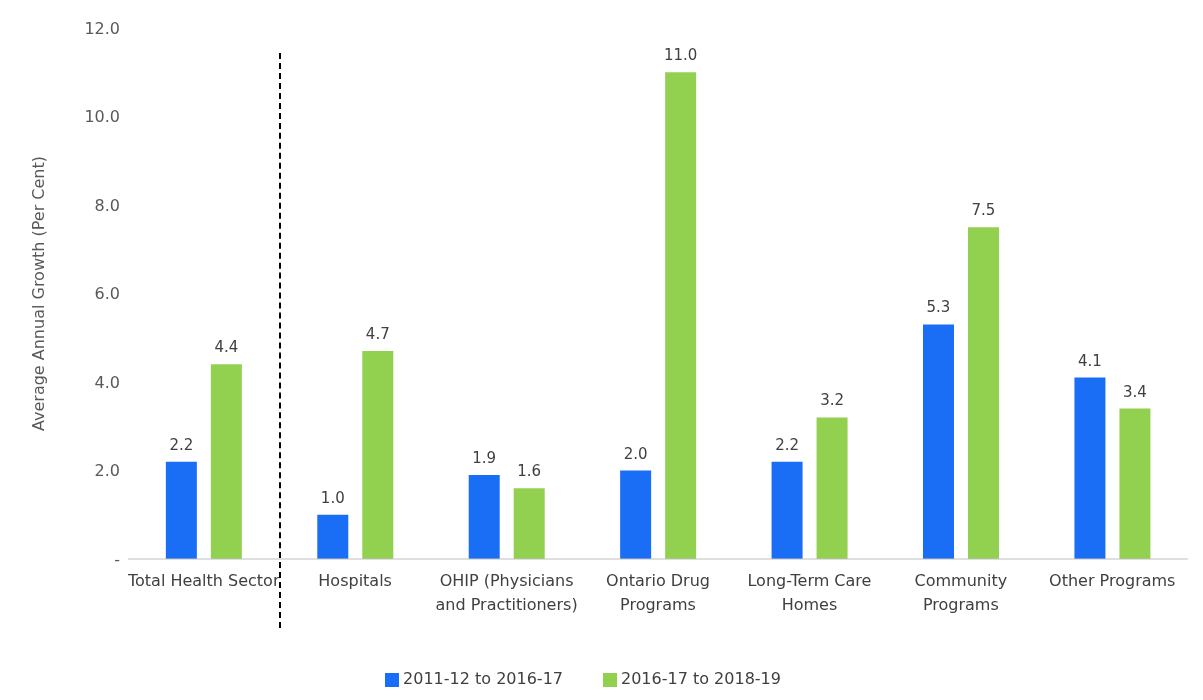 The width and height of the screenshot is (1203, 700). Describe the element at coordinates (107, 382) in the screenshot. I see `y-tick-label: 4.0` at that location.